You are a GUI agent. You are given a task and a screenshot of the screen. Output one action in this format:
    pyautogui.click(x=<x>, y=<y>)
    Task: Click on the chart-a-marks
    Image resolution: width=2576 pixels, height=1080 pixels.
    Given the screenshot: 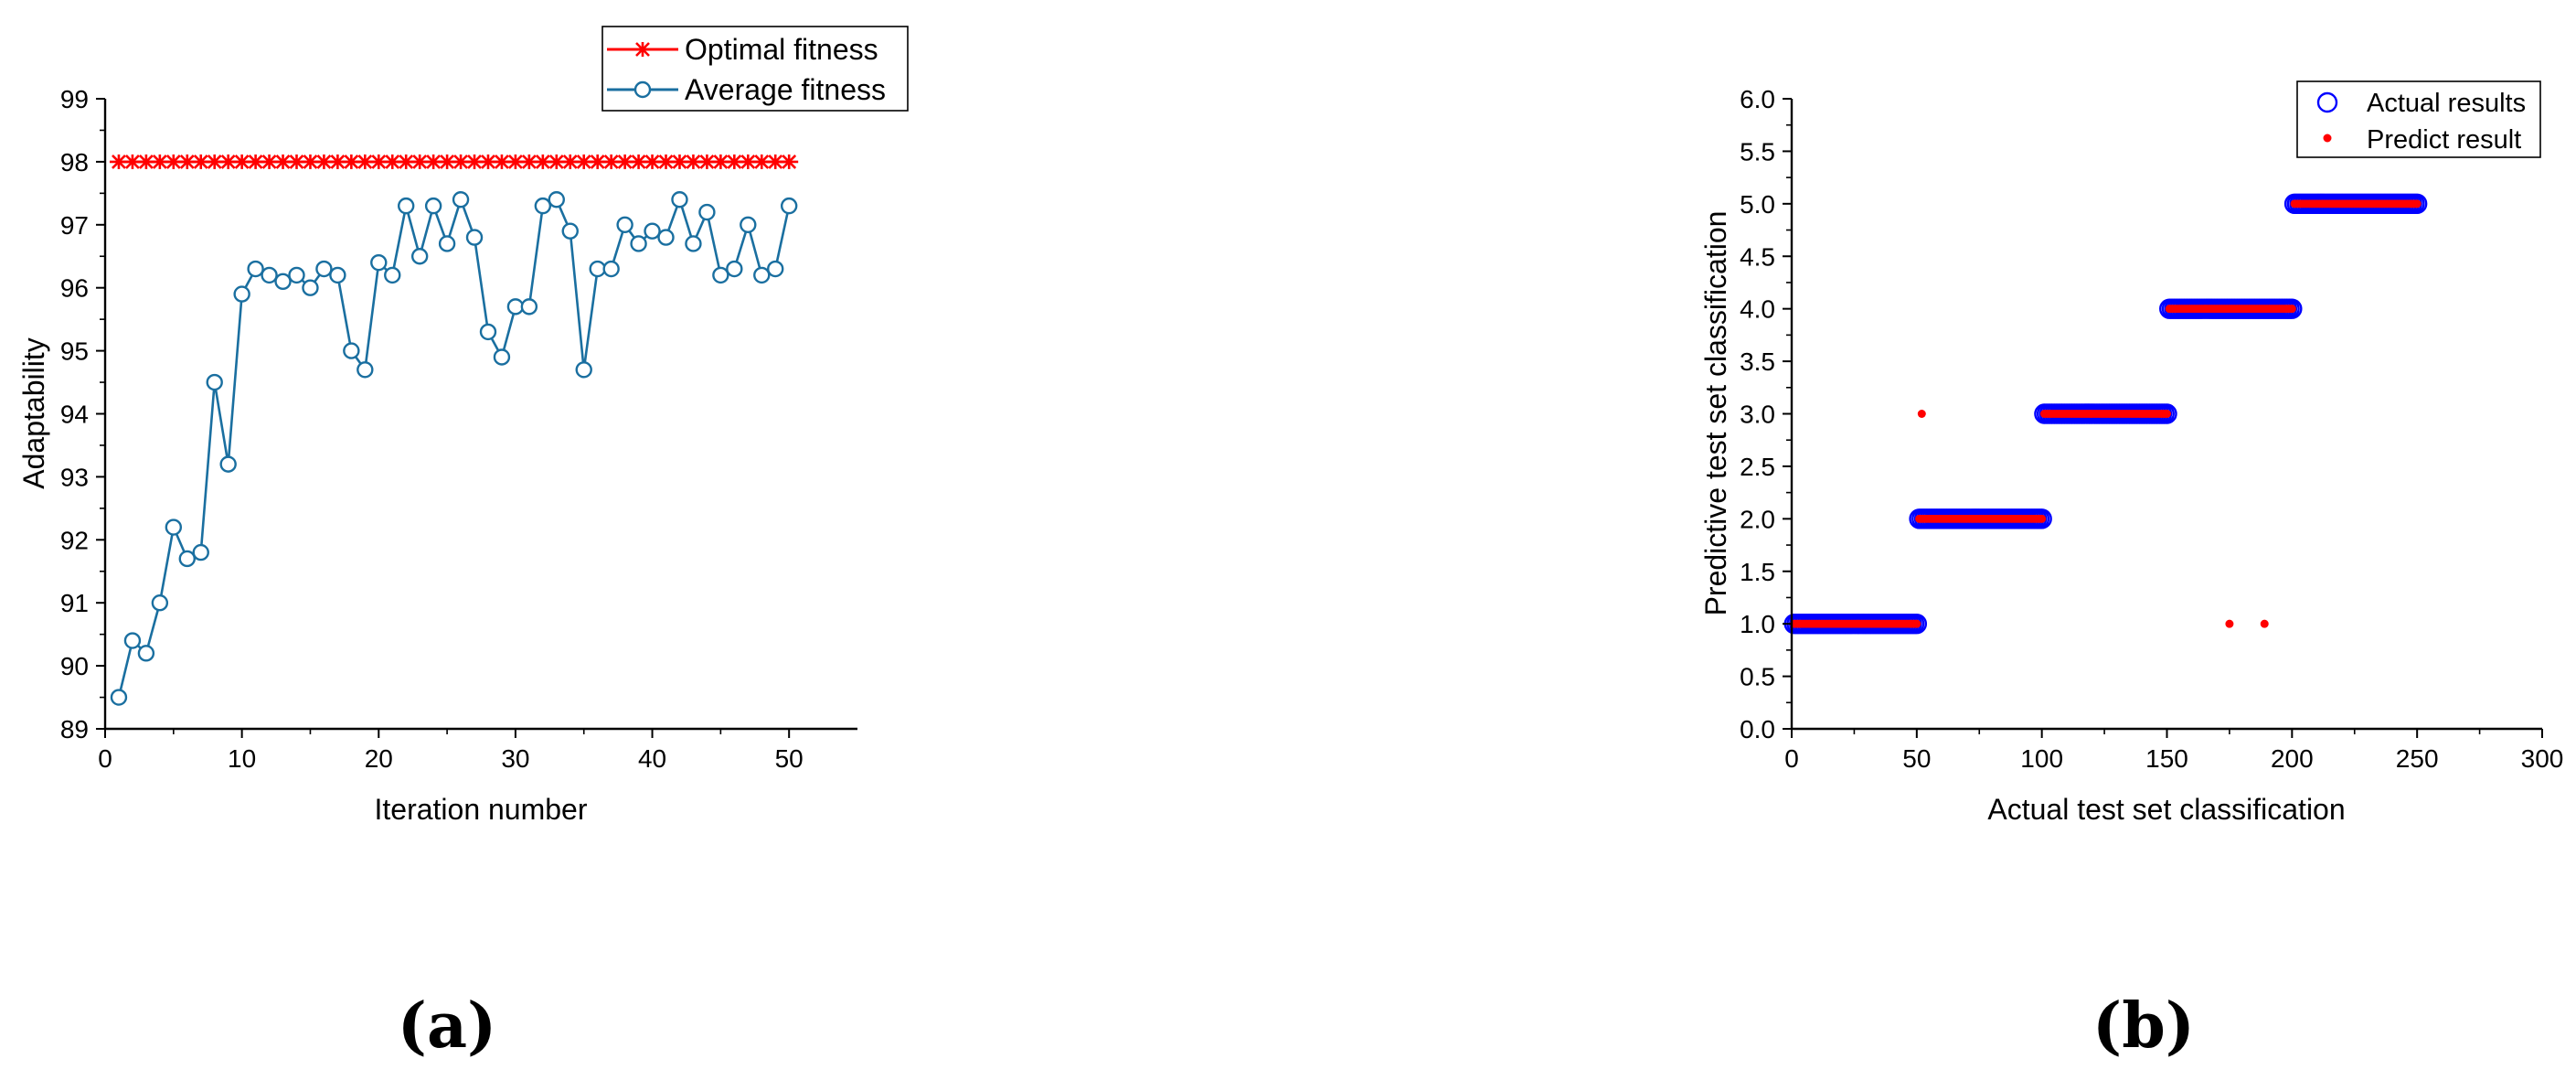 What is the action you would take?
    pyautogui.click(x=454, y=429)
    